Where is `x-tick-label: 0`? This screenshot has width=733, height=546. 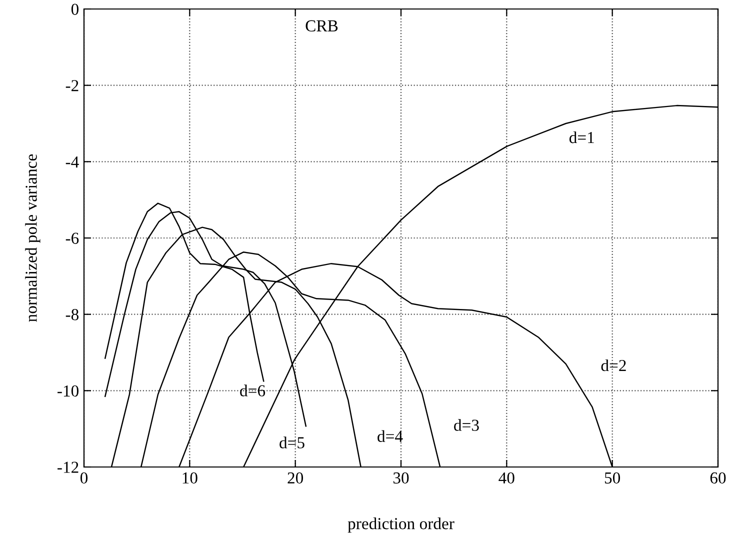
x-tick-label: 0 is located at coordinates (84, 478).